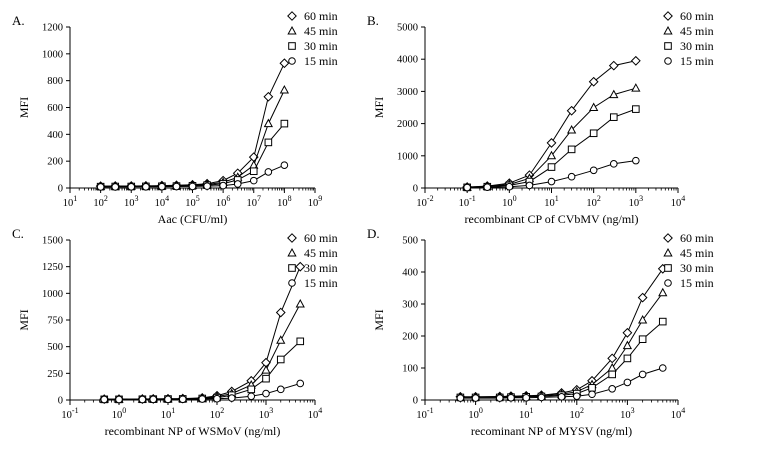 Image resolution: width=768 pixels, height=465 pixels. I want to click on x-tick-label: 10⁶, so click(223, 201).